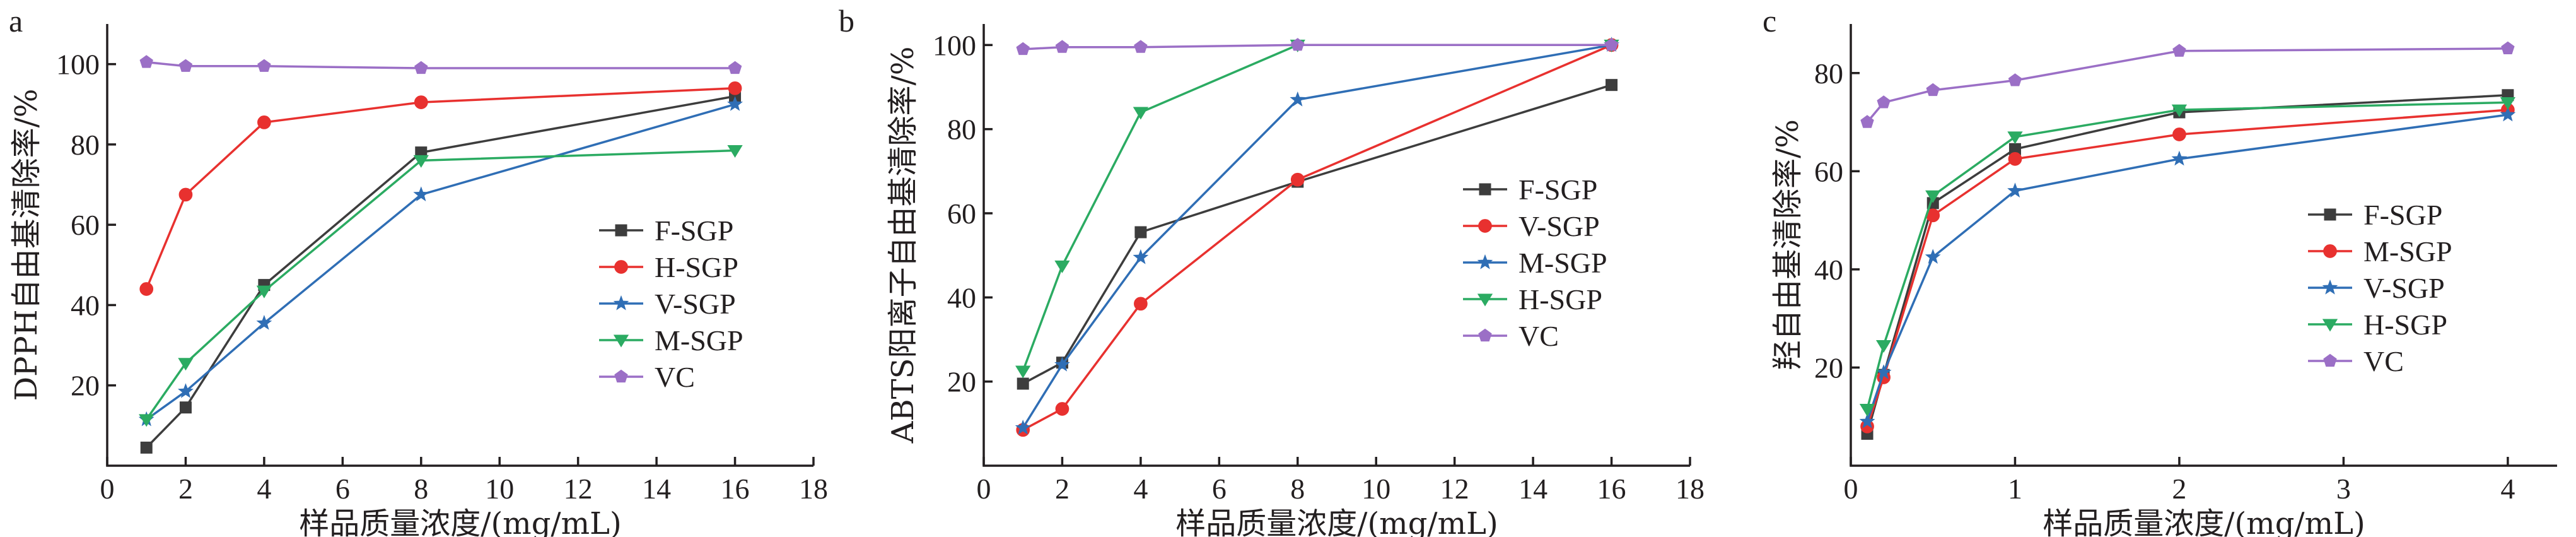 The width and height of the screenshot is (2576, 537). What do you see at coordinates (85, 386) in the screenshot?
I see `y-tick-label: 20` at bounding box center [85, 386].